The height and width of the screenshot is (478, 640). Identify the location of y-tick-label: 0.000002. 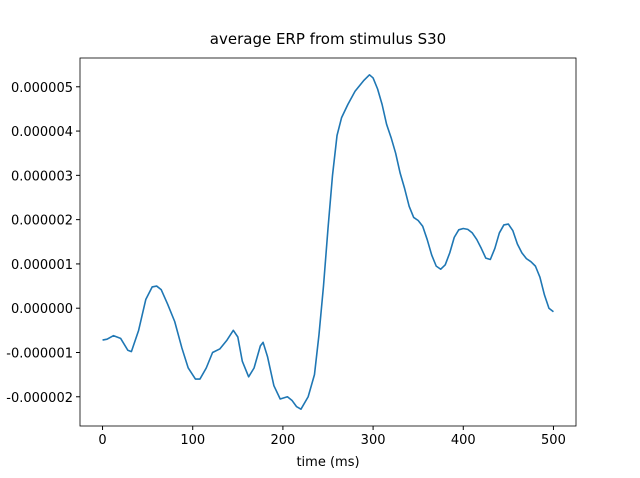
(42, 221).